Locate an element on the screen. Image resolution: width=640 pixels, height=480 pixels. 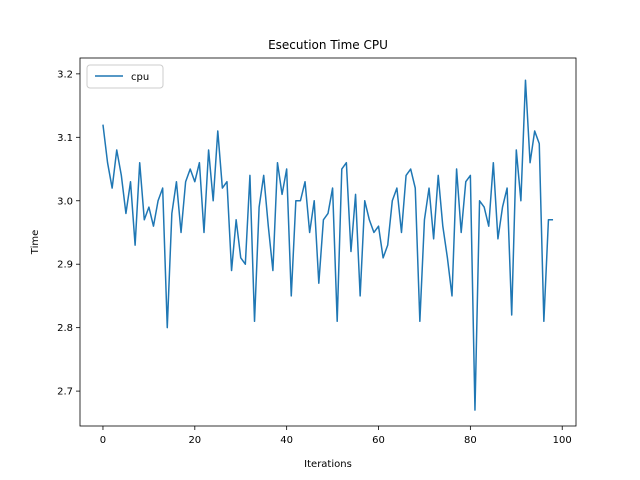
y-tick-label: 3.0 is located at coordinates (65, 201).